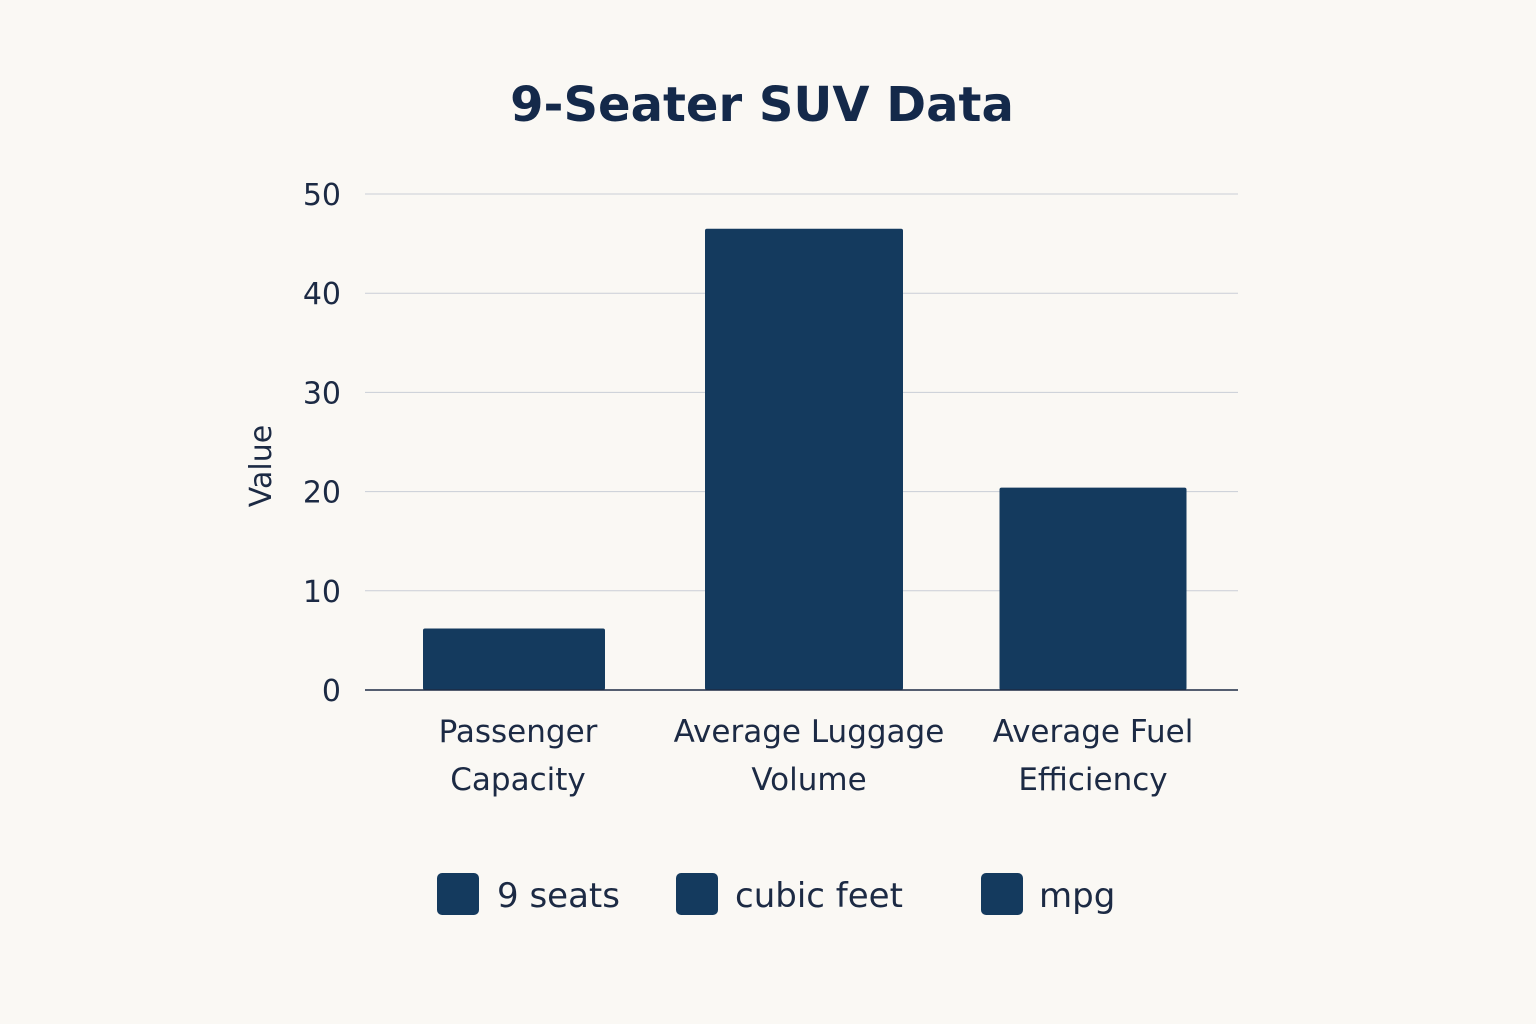 The image size is (1536, 1024). What do you see at coordinates (762, 105) in the screenshot?
I see `chart-title: 9-Seater SUV Data` at bounding box center [762, 105].